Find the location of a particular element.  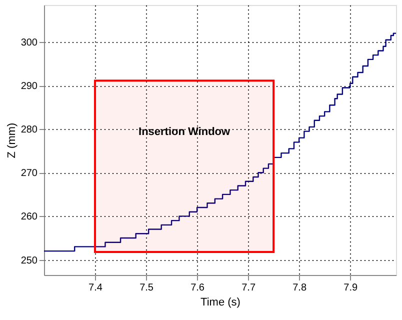

x-tick-label: 7.7 is located at coordinates (249, 288).